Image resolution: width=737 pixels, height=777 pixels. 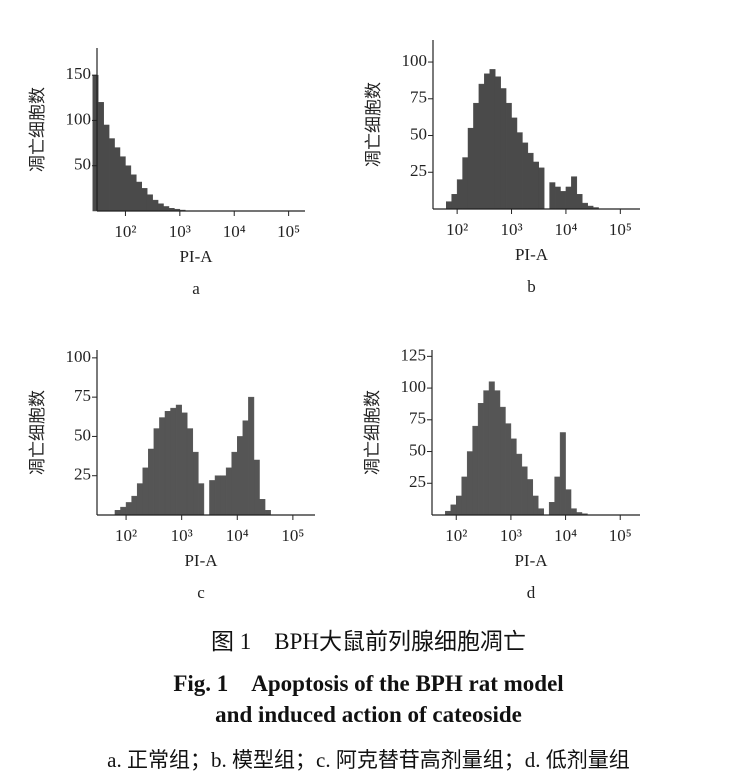 I want to click on y-tick-label: 150, so click(x=79, y=73).